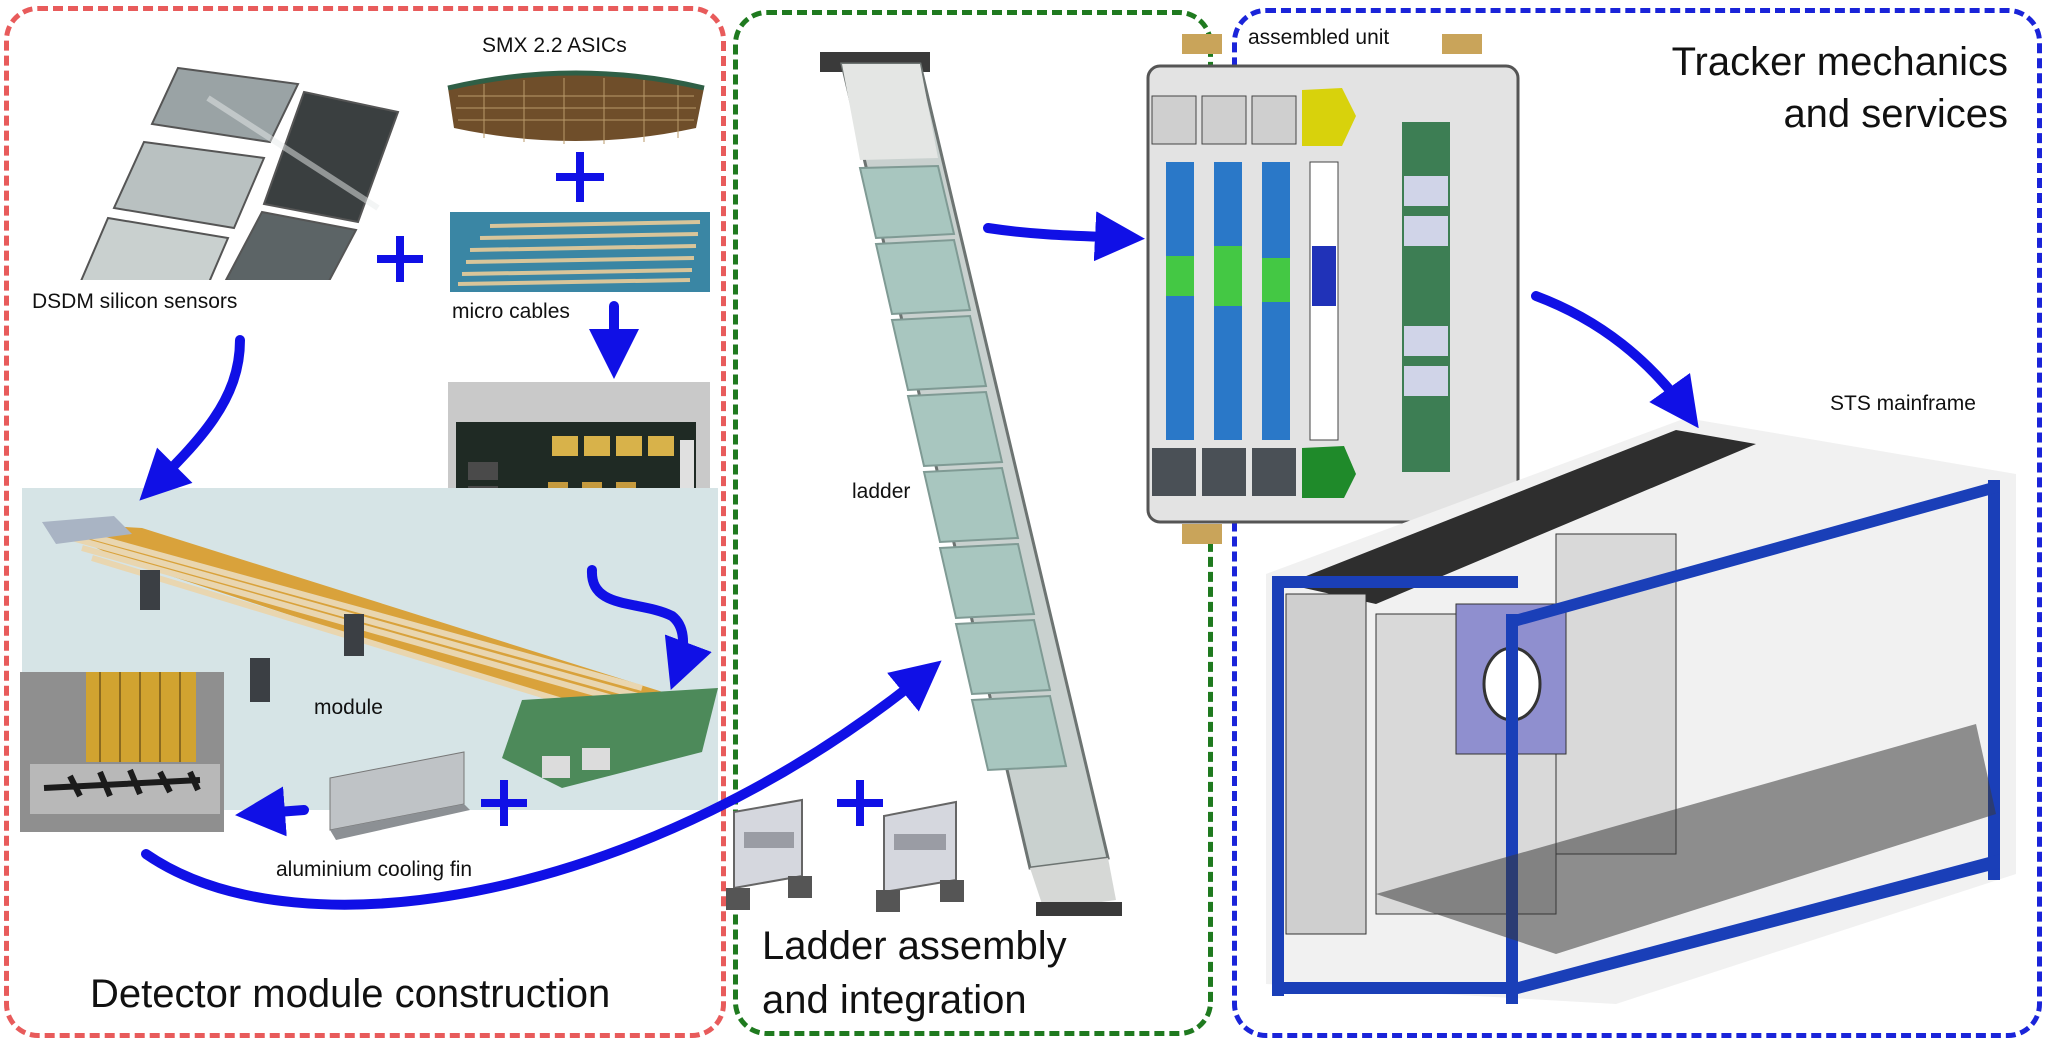 The image size is (2048, 1046). What do you see at coordinates (968, 484) in the screenshot?
I see `ladder-photo` at bounding box center [968, 484].